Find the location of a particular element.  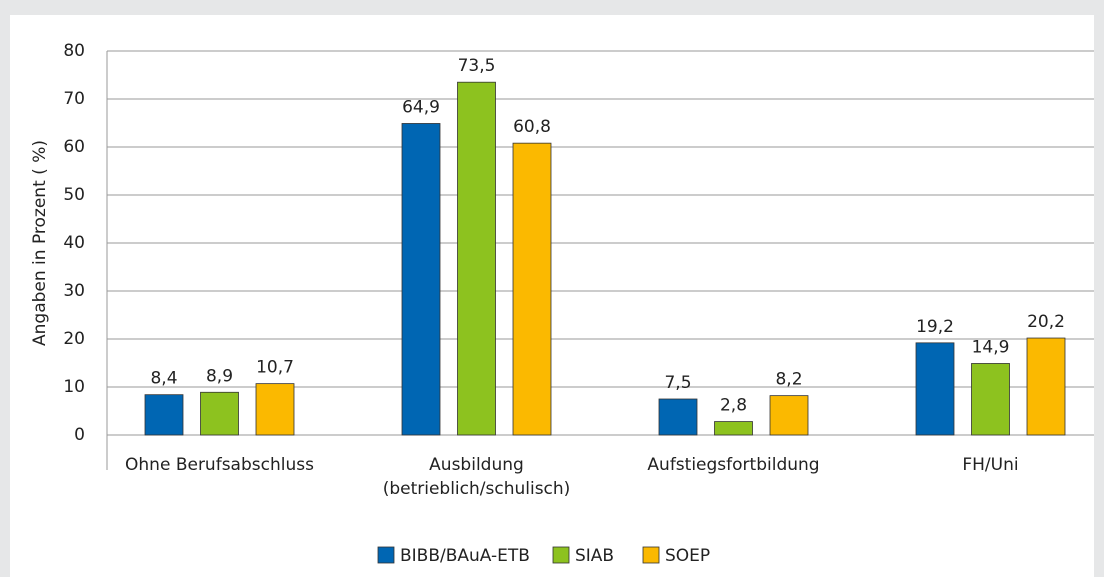

value-label: 19,2 is located at coordinates (935, 327).